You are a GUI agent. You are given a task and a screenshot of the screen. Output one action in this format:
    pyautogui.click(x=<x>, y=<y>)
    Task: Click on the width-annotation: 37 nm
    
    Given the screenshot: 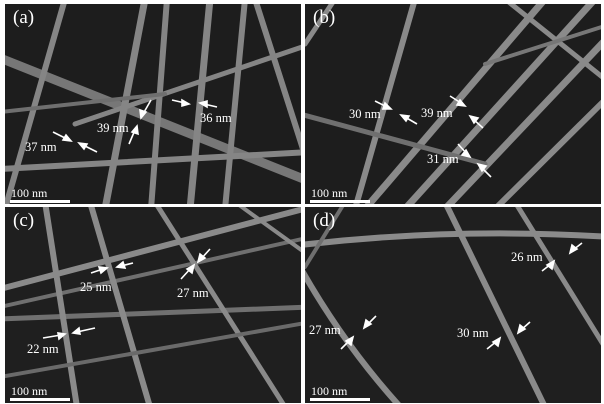 What is the action you would take?
    pyautogui.click(x=41, y=147)
    